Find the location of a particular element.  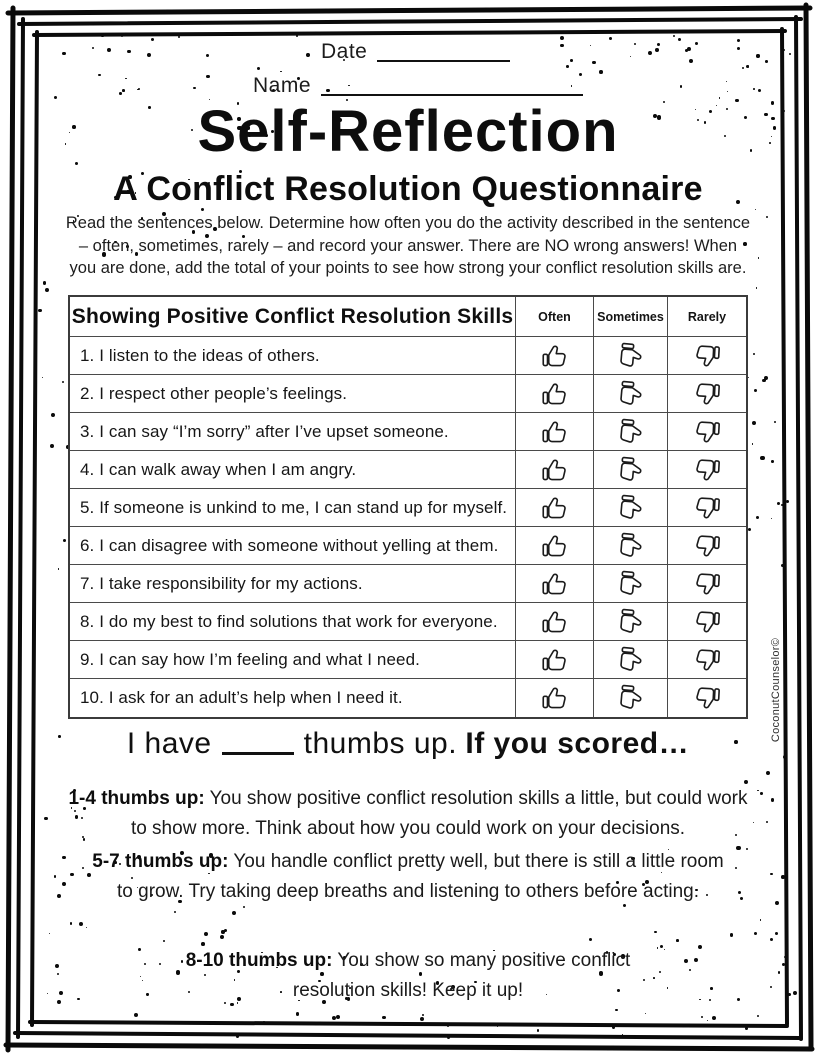

score-input-line is located at coordinates (257, 753).